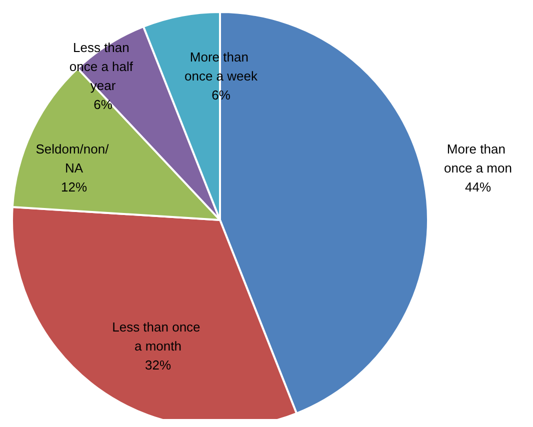 The image size is (533, 427). What do you see at coordinates (158, 337) in the screenshot?
I see `slice-label: Less than once a month` at bounding box center [158, 337].